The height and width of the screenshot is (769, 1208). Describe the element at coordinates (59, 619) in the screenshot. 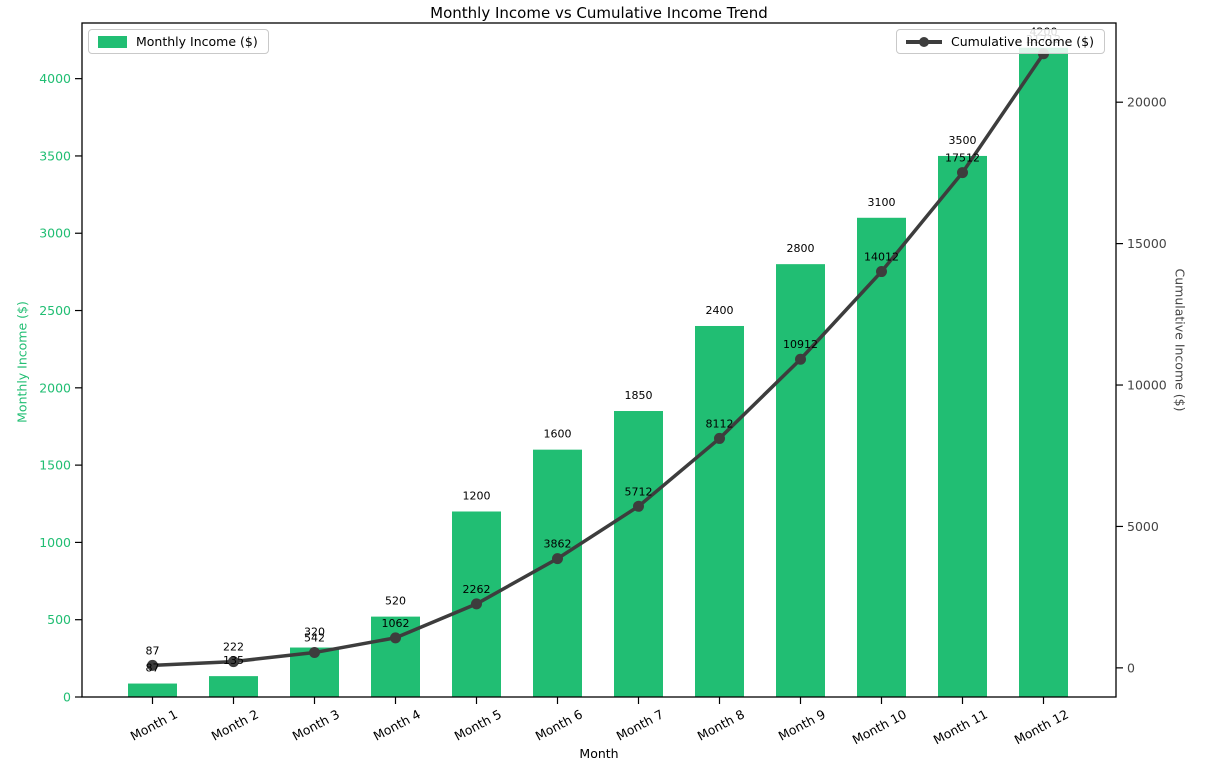

I see `left-tick-label: 500` at that location.